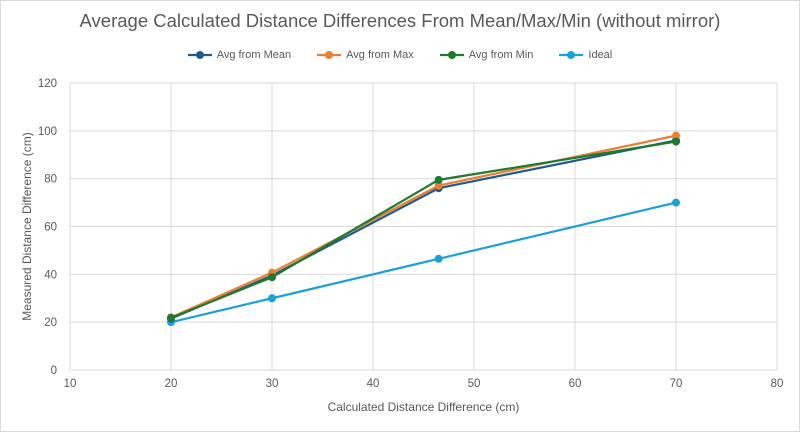 Image resolution: width=800 pixels, height=432 pixels. I want to click on legend-item: Ideal, so click(585, 55).